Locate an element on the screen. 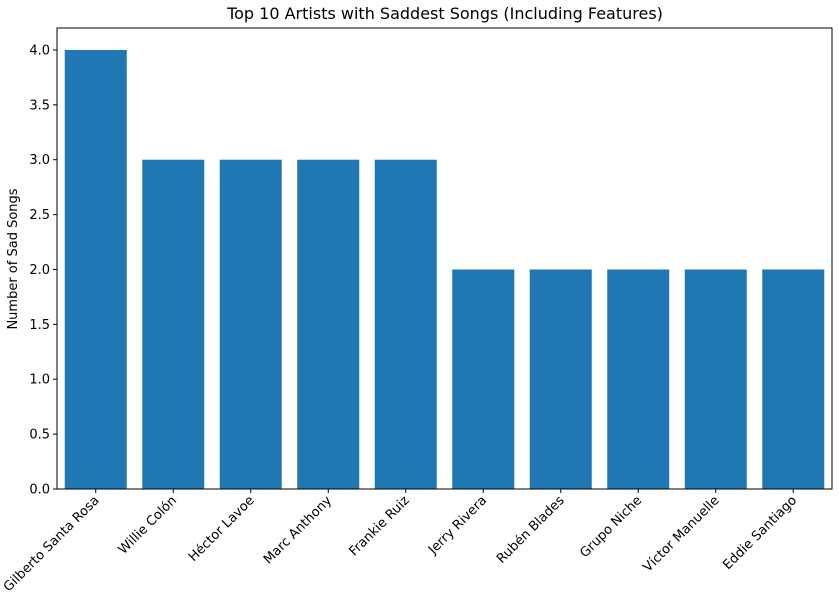  y-axis-label: Number of Sad Songs is located at coordinates (13, 258).